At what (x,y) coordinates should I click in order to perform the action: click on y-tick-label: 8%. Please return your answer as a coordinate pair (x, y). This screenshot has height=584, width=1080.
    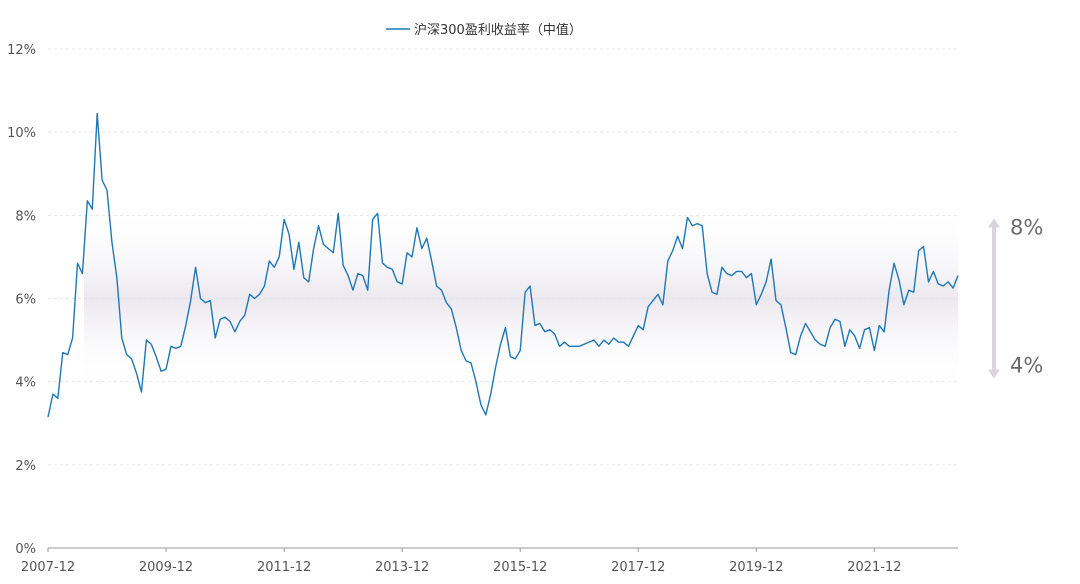
    Looking at the image, I should click on (25, 216).